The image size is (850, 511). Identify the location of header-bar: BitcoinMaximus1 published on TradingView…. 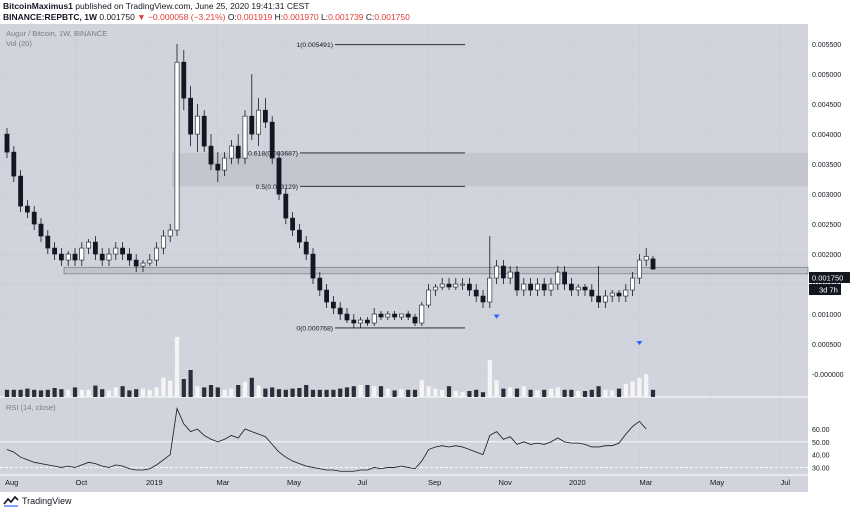
(425, 12).